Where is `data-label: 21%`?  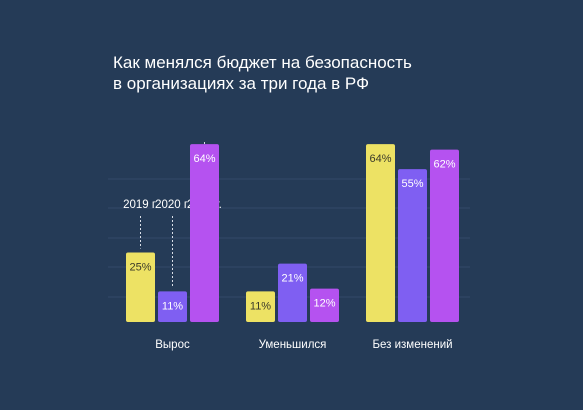 data-label: 21% is located at coordinates (292, 279).